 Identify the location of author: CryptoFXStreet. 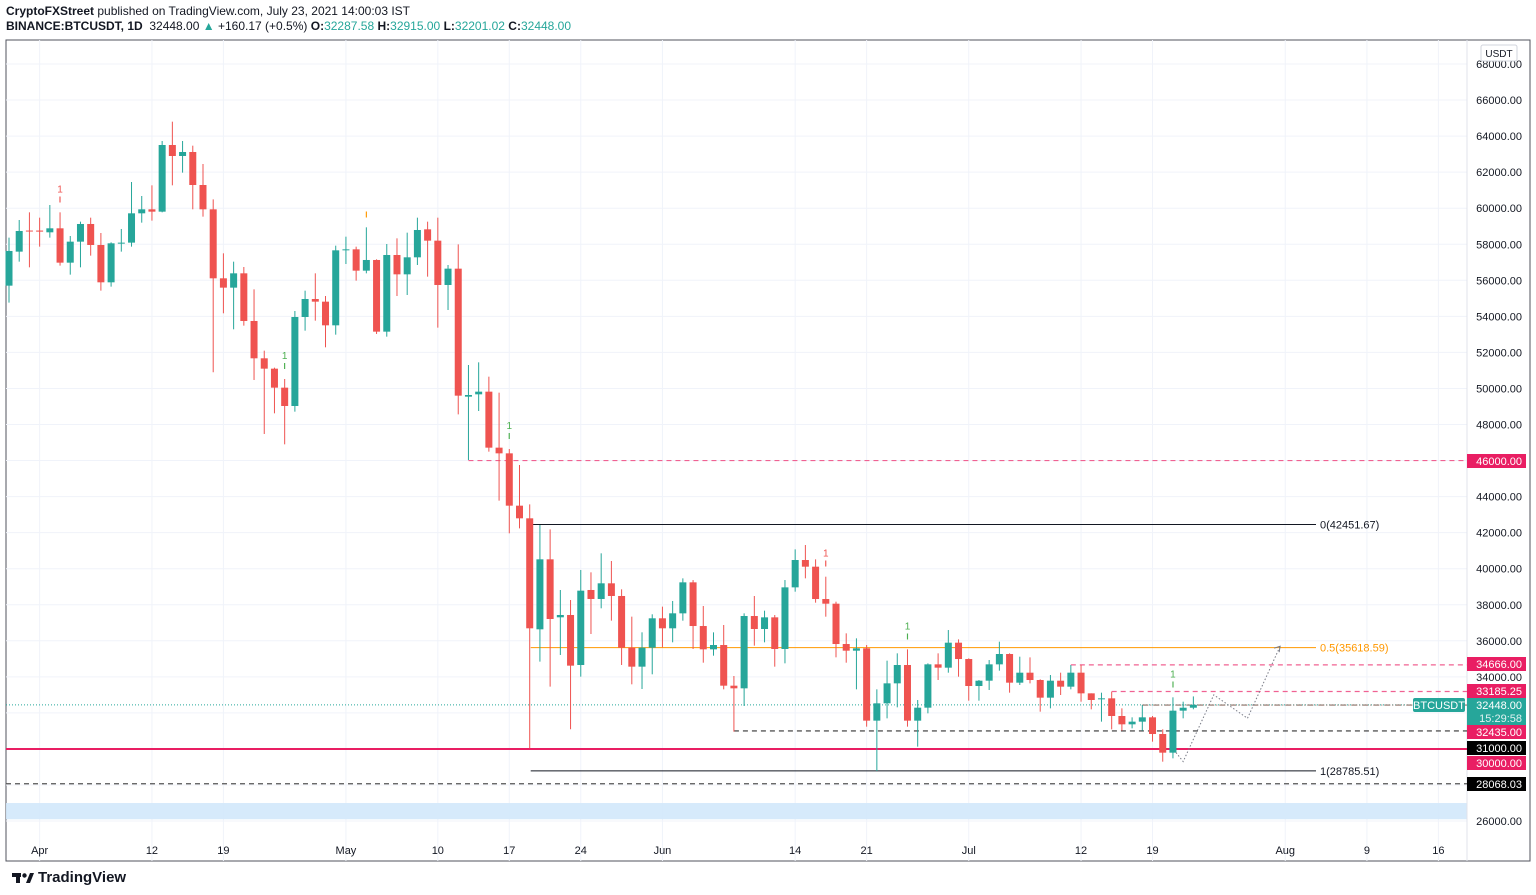
(50, 11).